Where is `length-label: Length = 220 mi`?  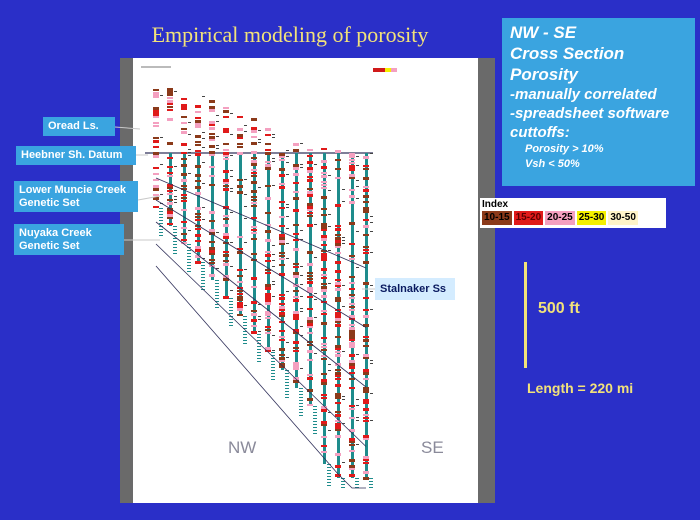
length-label: Length = 220 mi is located at coordinates (580, 388).